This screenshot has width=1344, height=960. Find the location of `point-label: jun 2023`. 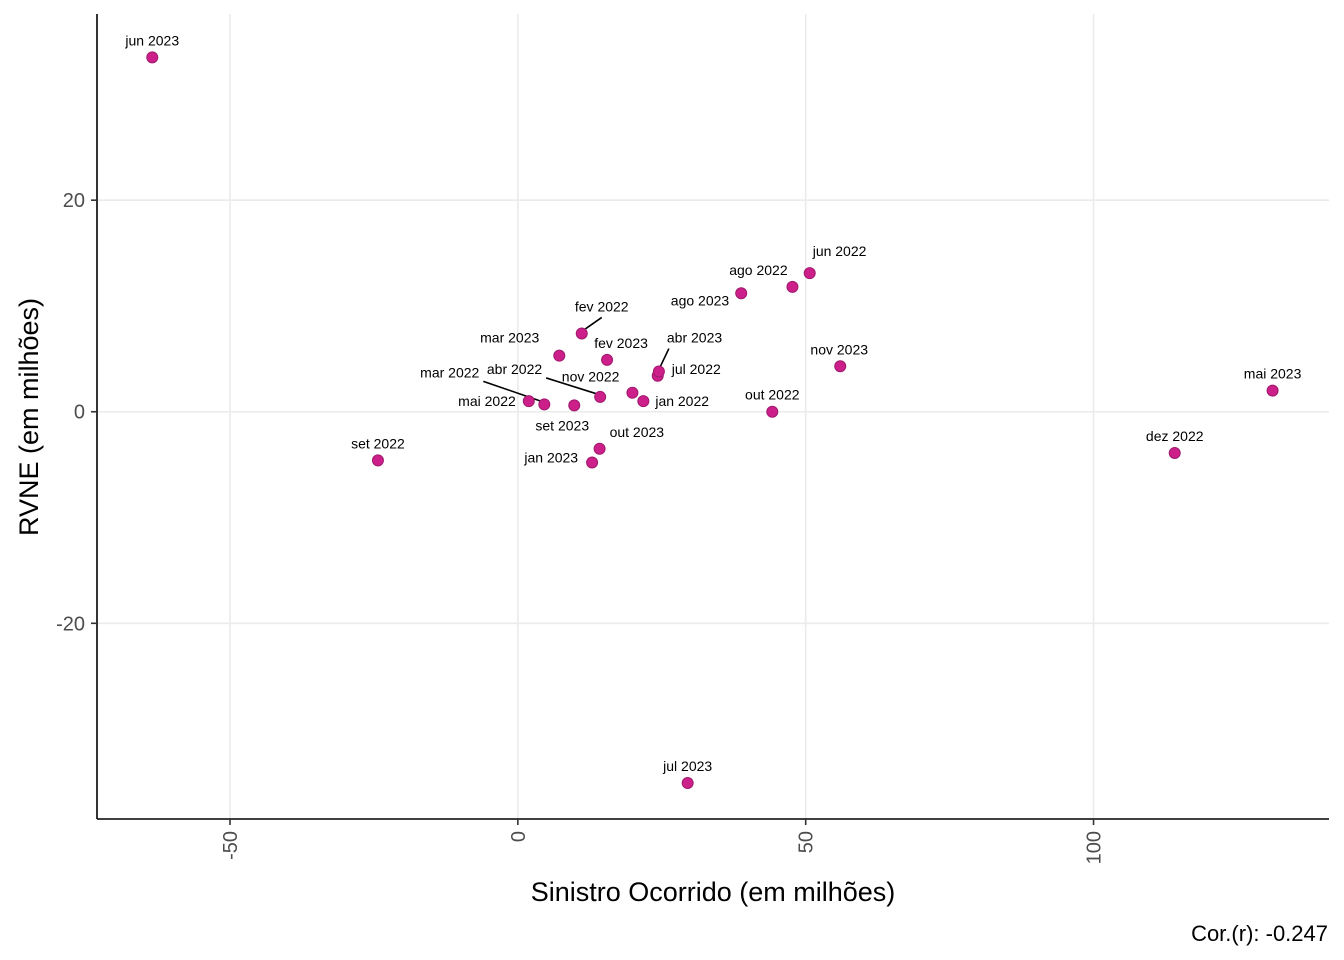

point-label: jun 2023 is located at coordinates (151, 40).